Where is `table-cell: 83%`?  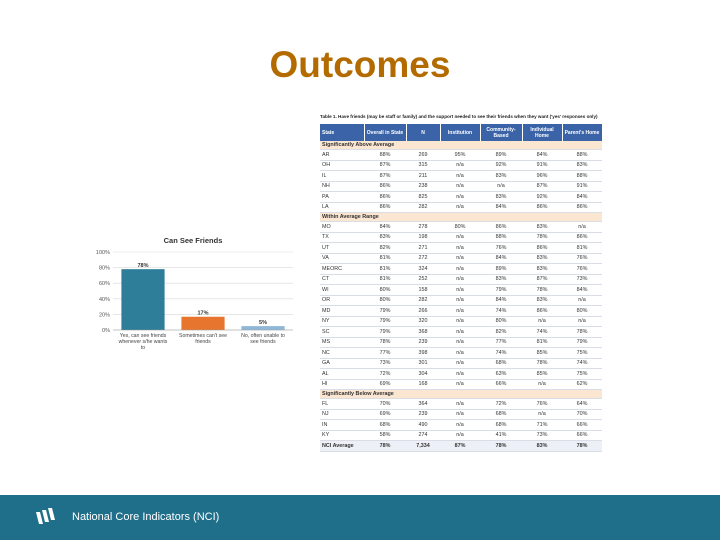 table-cell: 83% is located at coordinates (542, 258).